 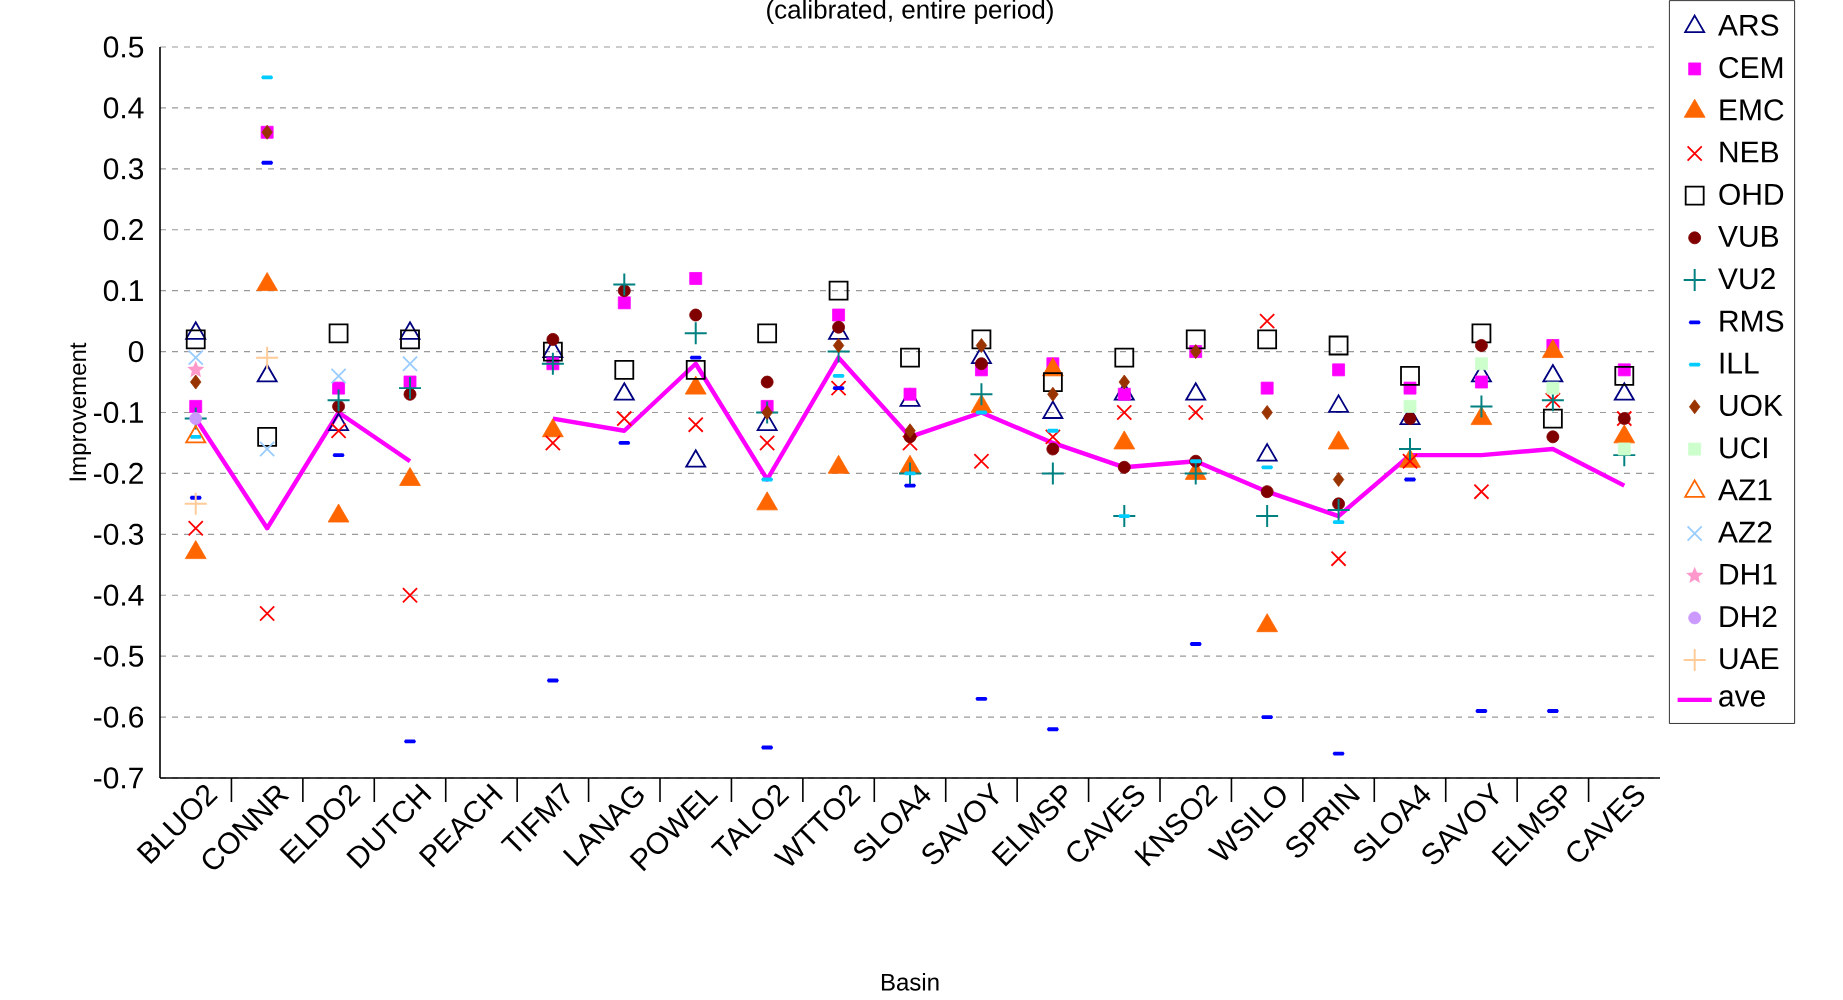 What do you see at coordinates (1746, 279) in the screenshot?
I see `legend-label: VU2` at bounding box center [1746, 279].